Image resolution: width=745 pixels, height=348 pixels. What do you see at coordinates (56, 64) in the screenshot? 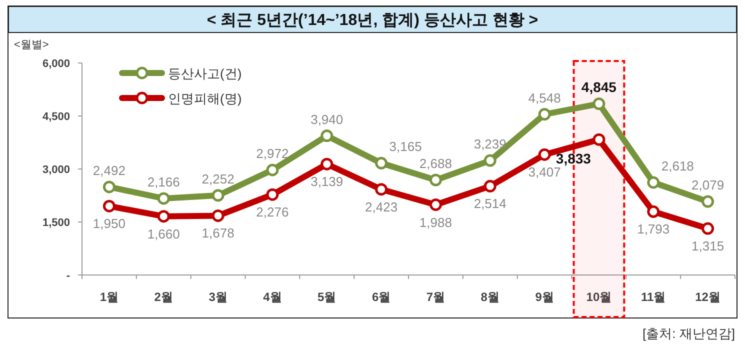
I see `y-tick-label: 6,000` at bounding box center [56, 64].